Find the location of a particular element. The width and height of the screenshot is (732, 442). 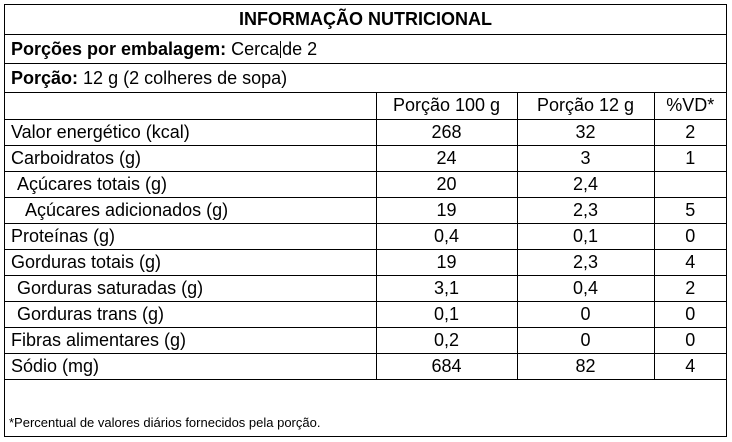

table-row: Açúcares totais (g) 20 2,4 is located at coordinates (365, 184).